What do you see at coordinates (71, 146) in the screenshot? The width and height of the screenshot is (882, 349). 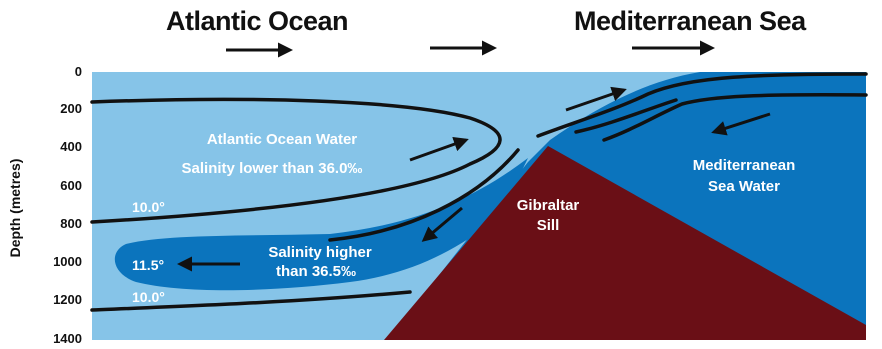 I see `depth-tick: 400` at bounding box center [71, 146].